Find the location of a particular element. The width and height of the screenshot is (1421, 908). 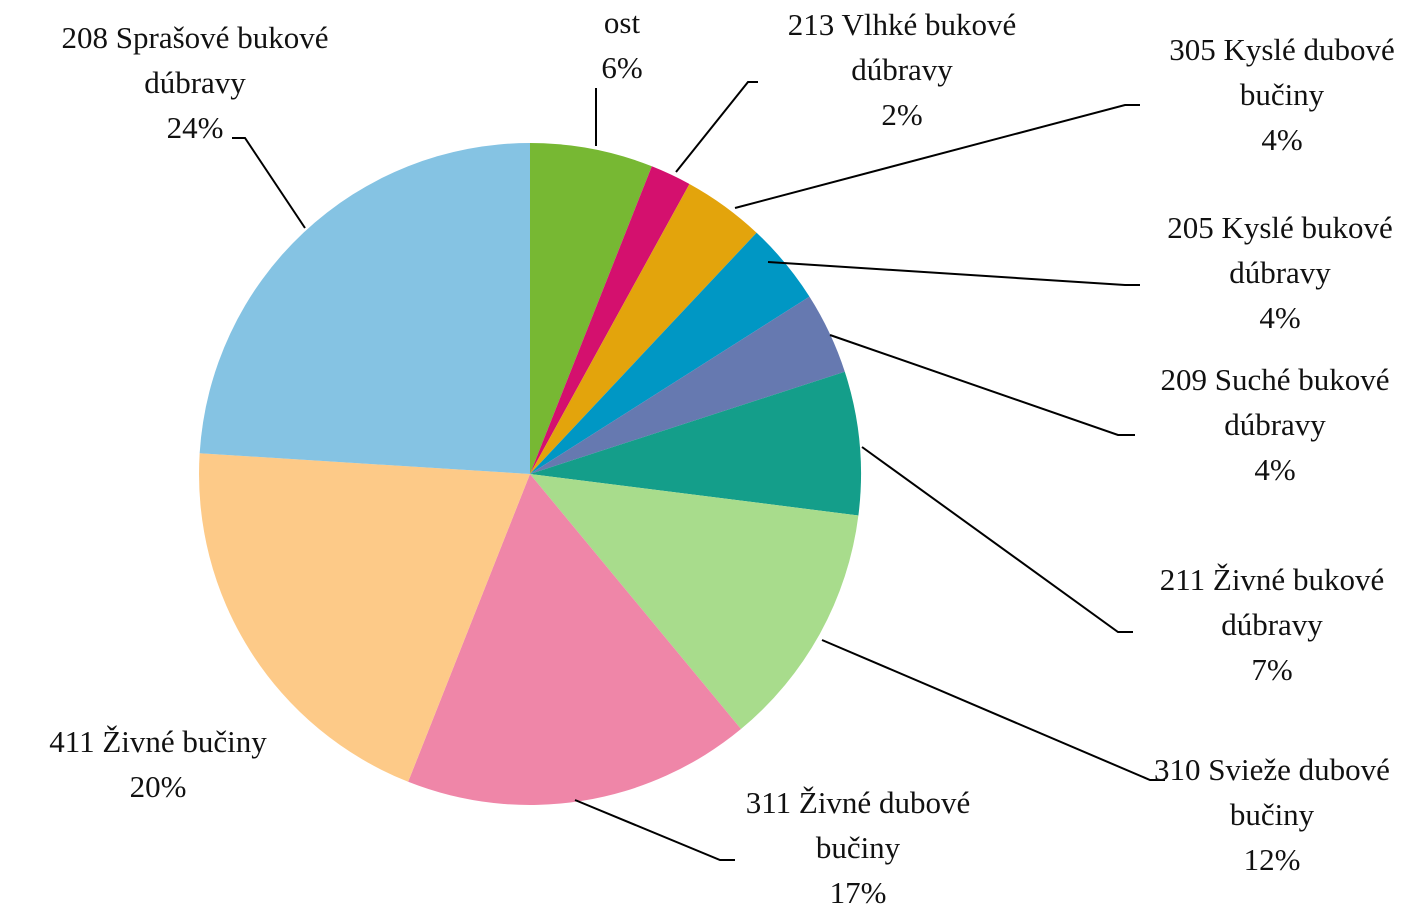

category-label: 305 Kyslé dubové bučiny is located at coordinates (1282, 72).